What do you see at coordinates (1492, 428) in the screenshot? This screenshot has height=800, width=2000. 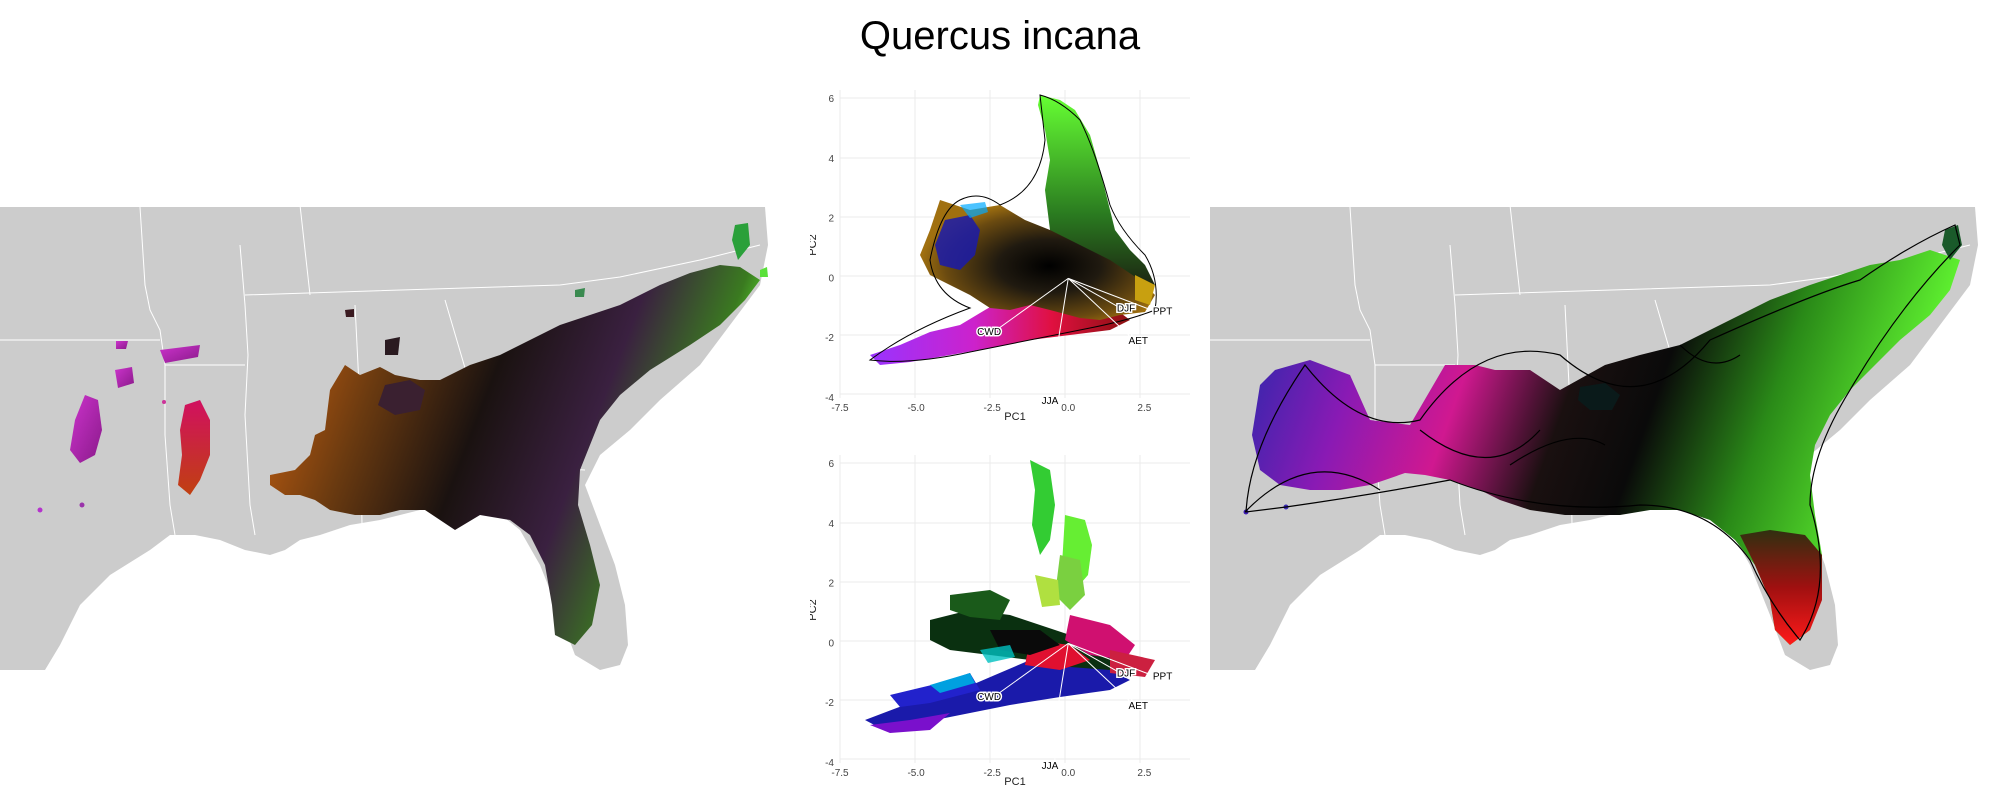 I see `hull-arcs` at bounding box center [1492, 428].